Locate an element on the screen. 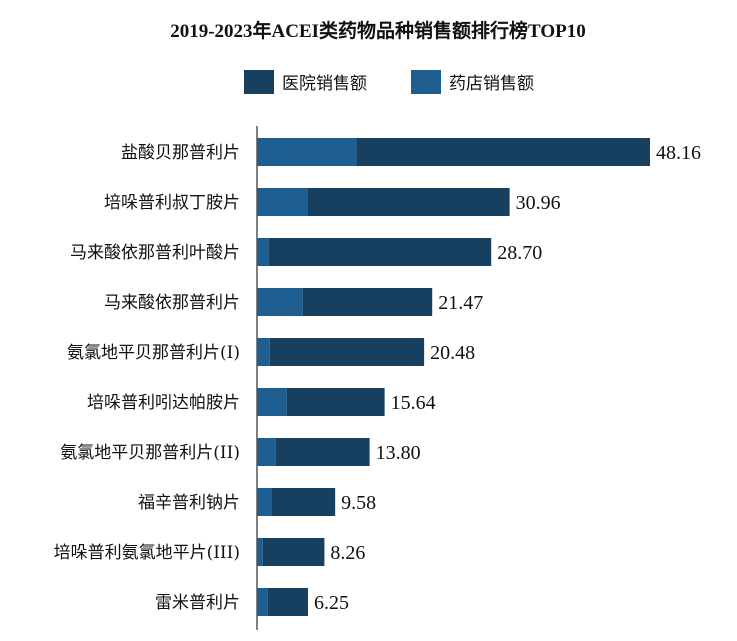 The width and height of the screenshot is (737, 641). category-label: 马来酸依那普利叶酸片 is located at coordinates (155, 253).